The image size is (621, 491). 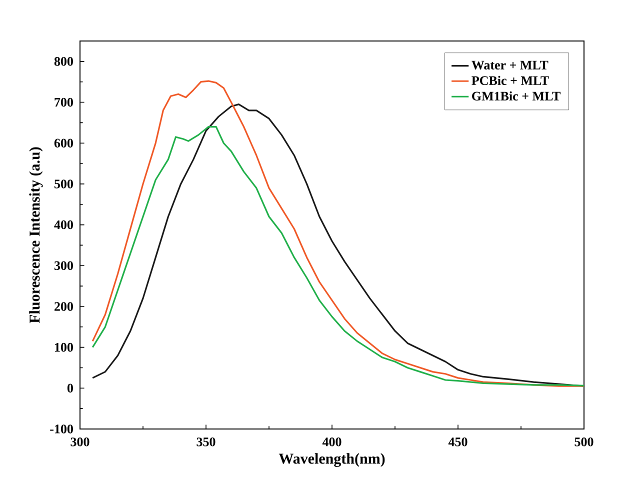 What do you see at coordinates (510, 80) in the screenshot?
I see `legend-label: PCBic + MLT` at bounding box center [510, 80].